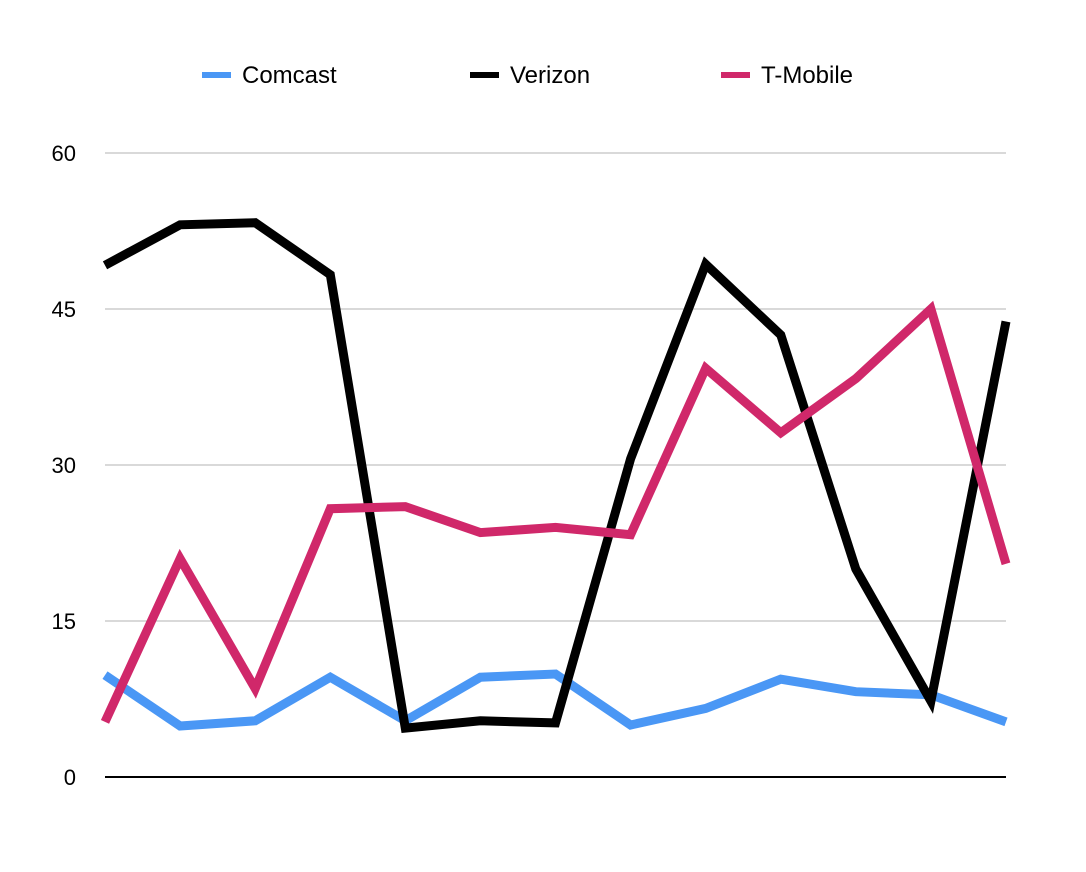  I want to click on legend-label-comcast: Comcast, so click(289, 75).